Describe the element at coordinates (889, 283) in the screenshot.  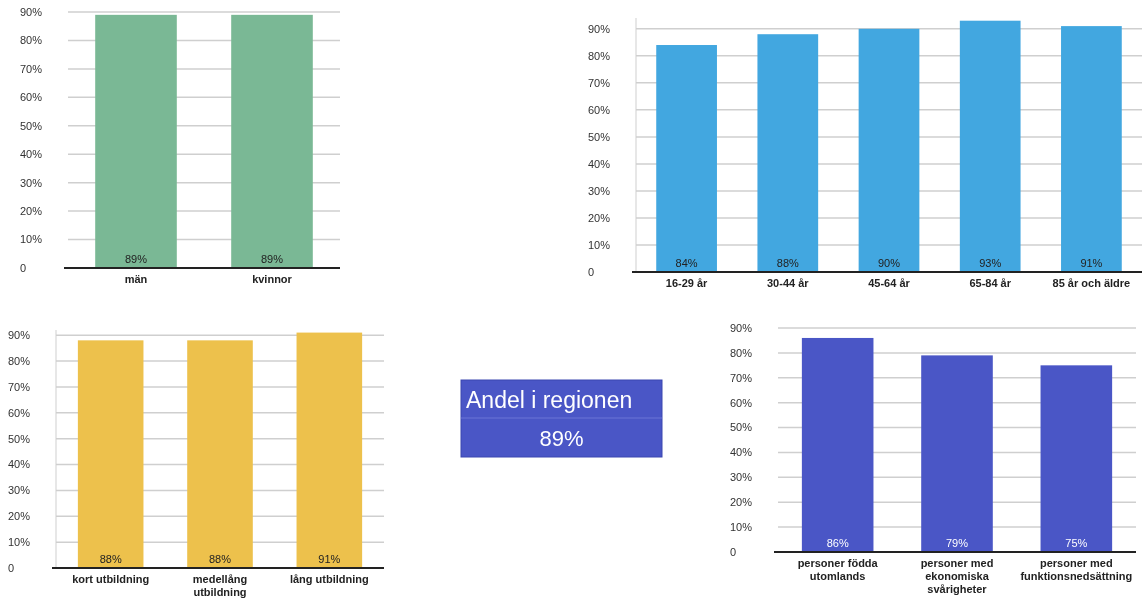
I see `x-tick-label: 45-64 år` at that location.